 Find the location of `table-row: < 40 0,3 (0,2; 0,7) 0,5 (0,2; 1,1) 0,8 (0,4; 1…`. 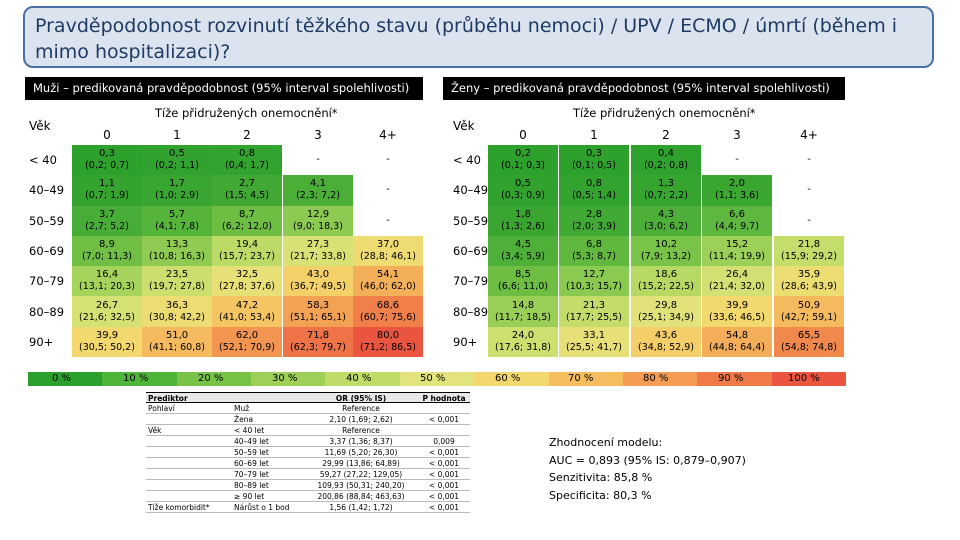

table-row: < 40 0,3 (0,2; 0,7) 0,5 (0,2; 1,1) 0,8 (0,4; 1… is located at coordinates (224, 160).